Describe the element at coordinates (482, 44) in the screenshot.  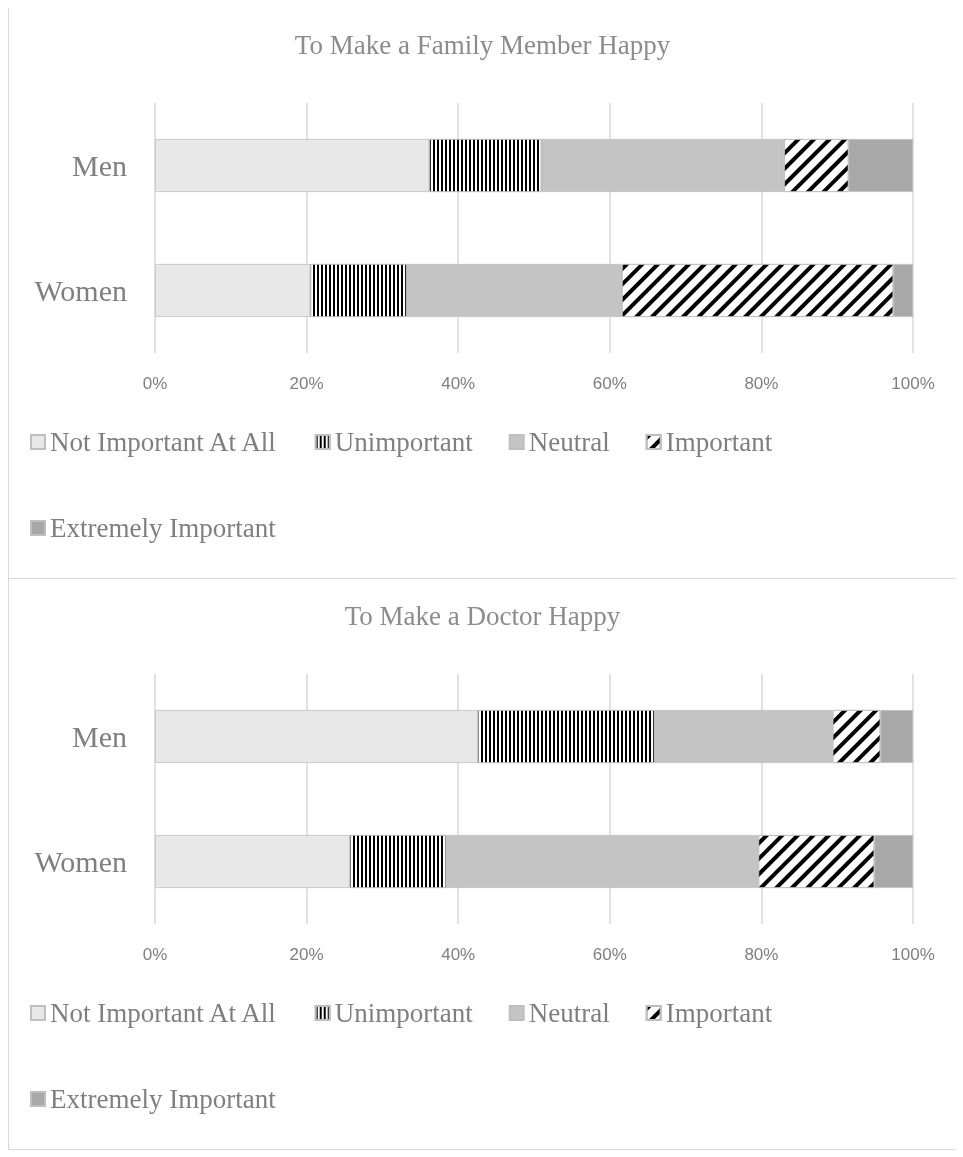
I see `chart-title: To Make a Family Member Happy` at that location.